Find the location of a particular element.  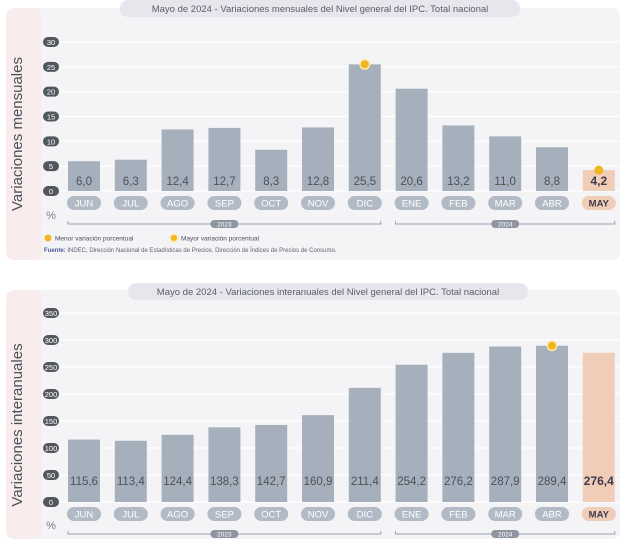

data-label: 276,4 is located at coordinates (599, 481).